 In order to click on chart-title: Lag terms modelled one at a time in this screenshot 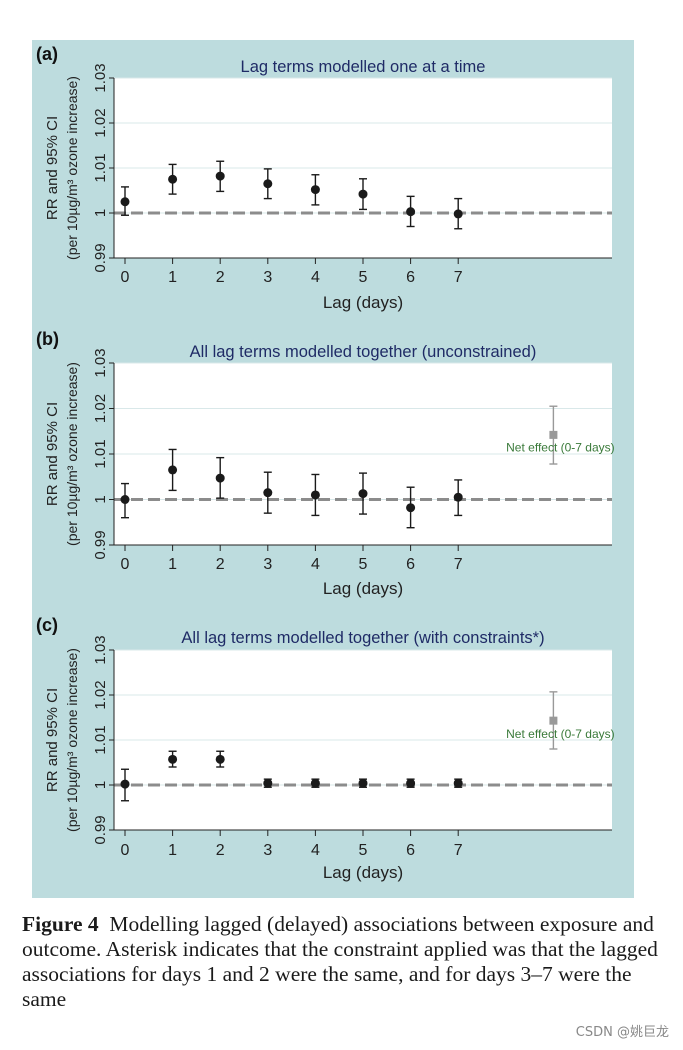, I will do `click(363, 67)`.